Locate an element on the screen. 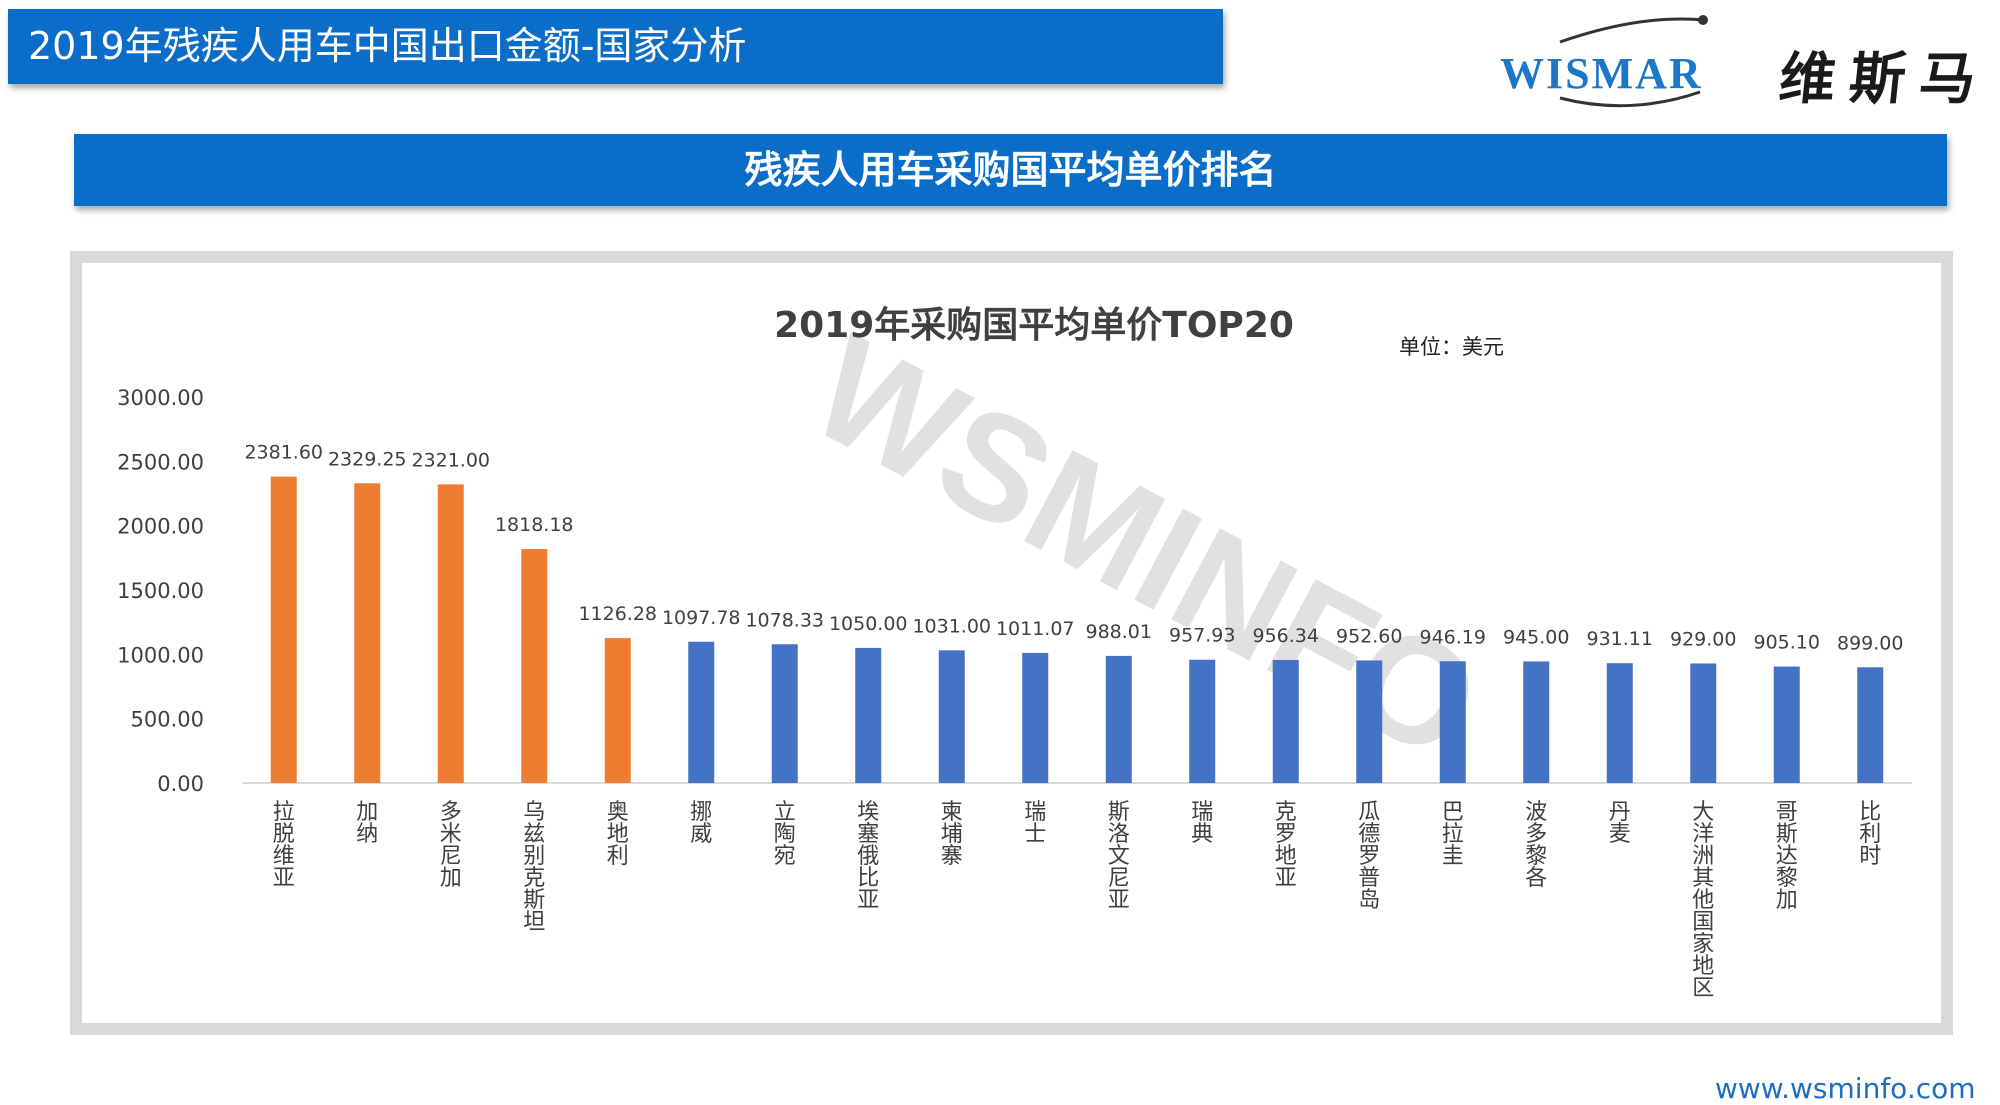  bar-value-label: 2321.00 is located at coordinates (450, 460).